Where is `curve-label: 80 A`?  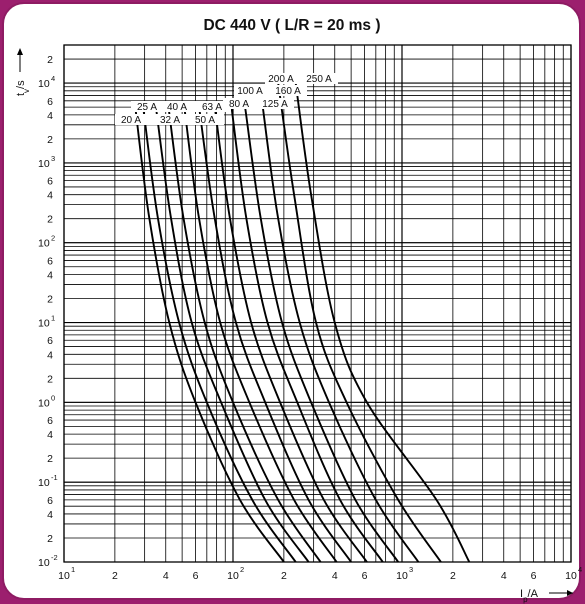 curve-label: 80 A is located at coordinates (239, 104).